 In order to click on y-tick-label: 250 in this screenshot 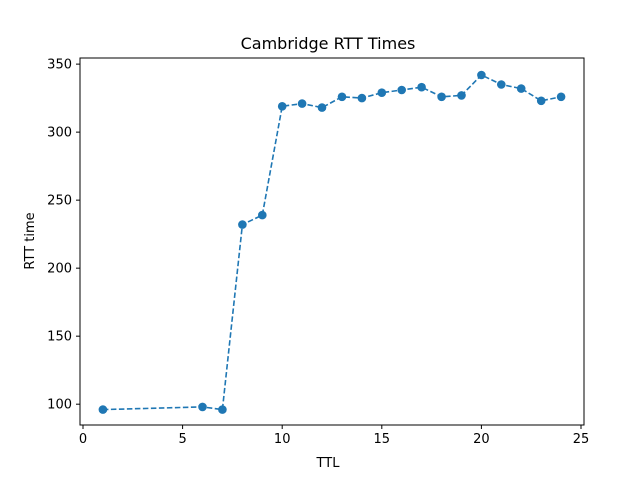, I will do `click(59, 201)`.